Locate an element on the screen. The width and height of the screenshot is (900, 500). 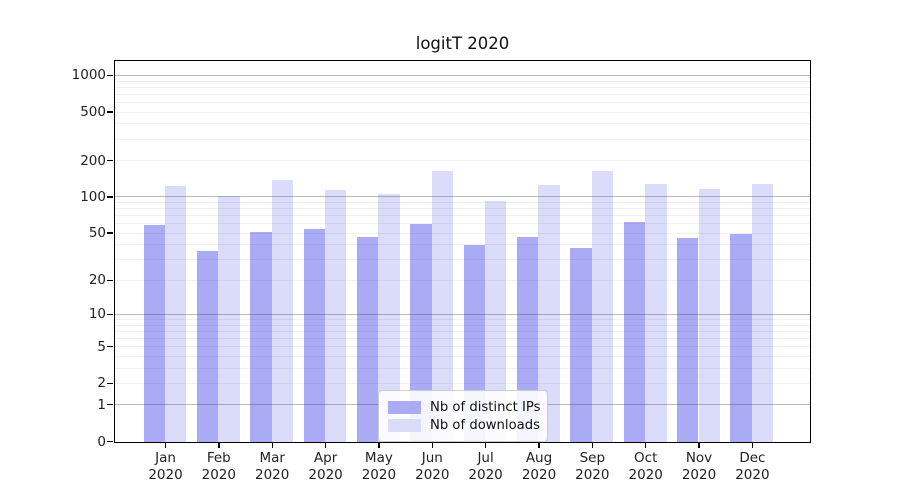
y-tick-label-0: 0 is located at coordinates (101, 441).